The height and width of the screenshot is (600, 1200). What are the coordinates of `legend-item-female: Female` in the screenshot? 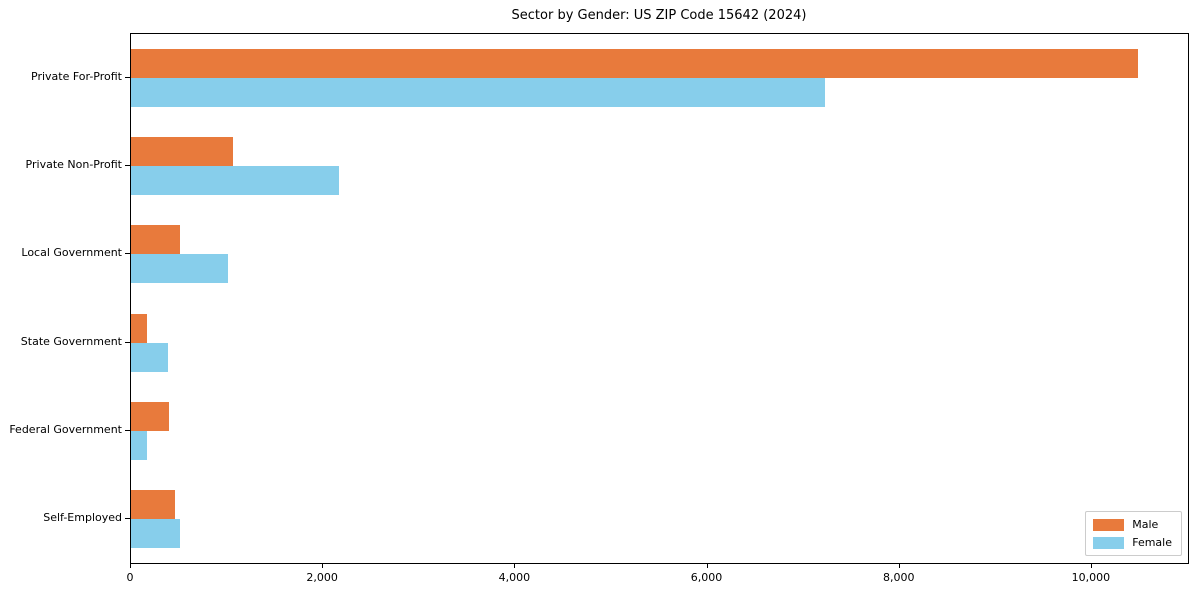 It's located at (1132, 542).